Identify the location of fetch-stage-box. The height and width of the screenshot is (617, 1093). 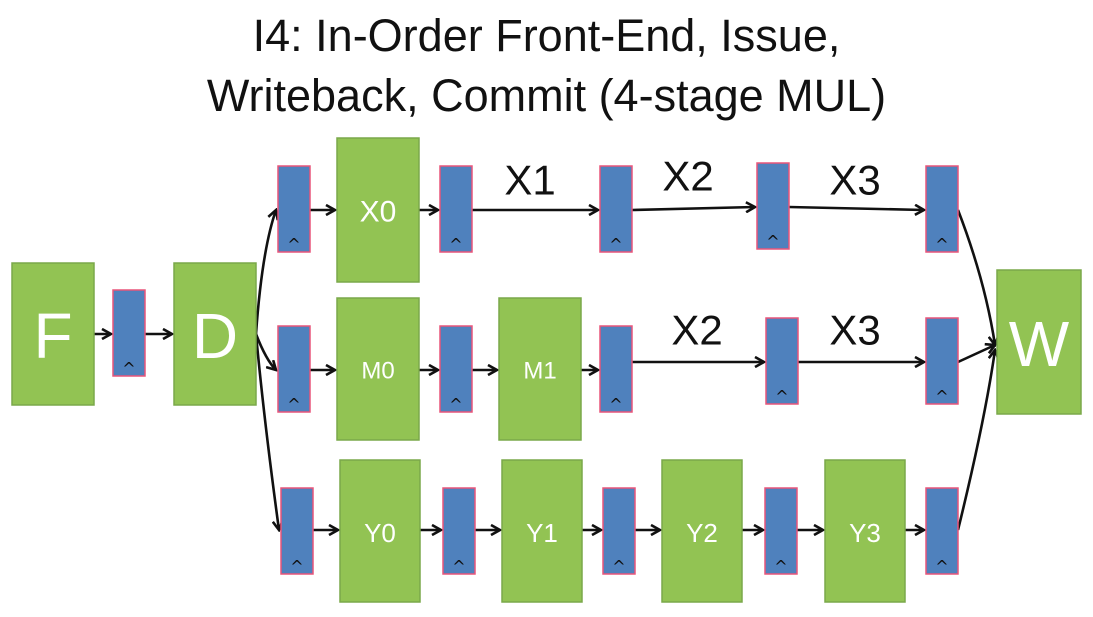
(53, 334).